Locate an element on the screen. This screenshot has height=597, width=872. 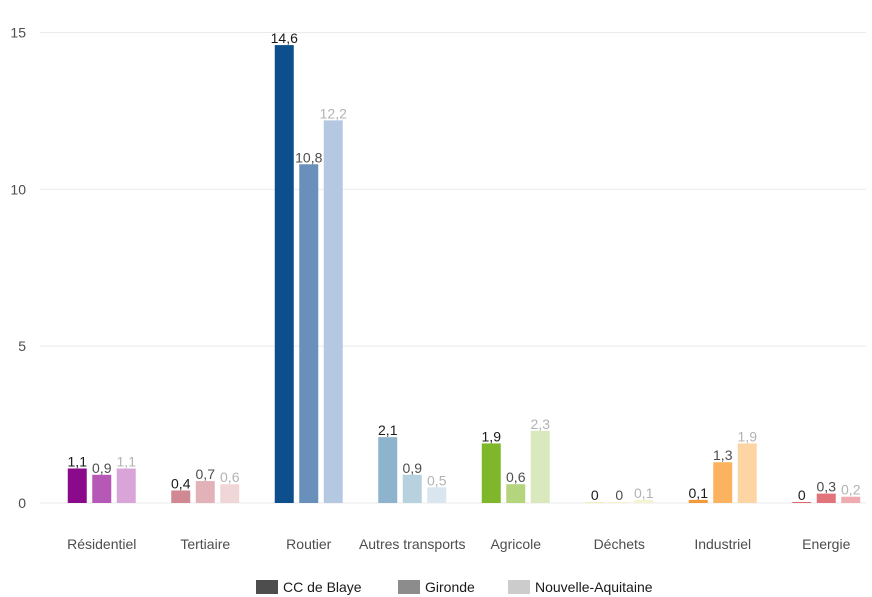
x-tick-label: Industriel is located at coordinates (722, 544).